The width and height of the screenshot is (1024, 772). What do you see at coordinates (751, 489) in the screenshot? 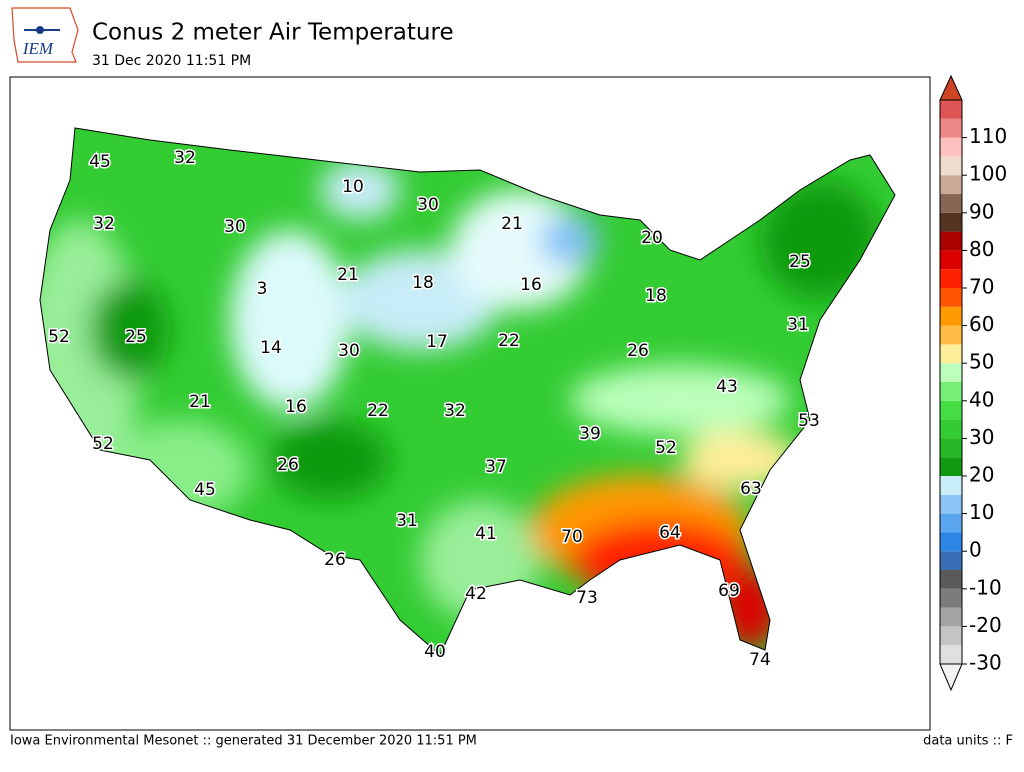
I see `station-label: 63` at bounding box center [751, 489].